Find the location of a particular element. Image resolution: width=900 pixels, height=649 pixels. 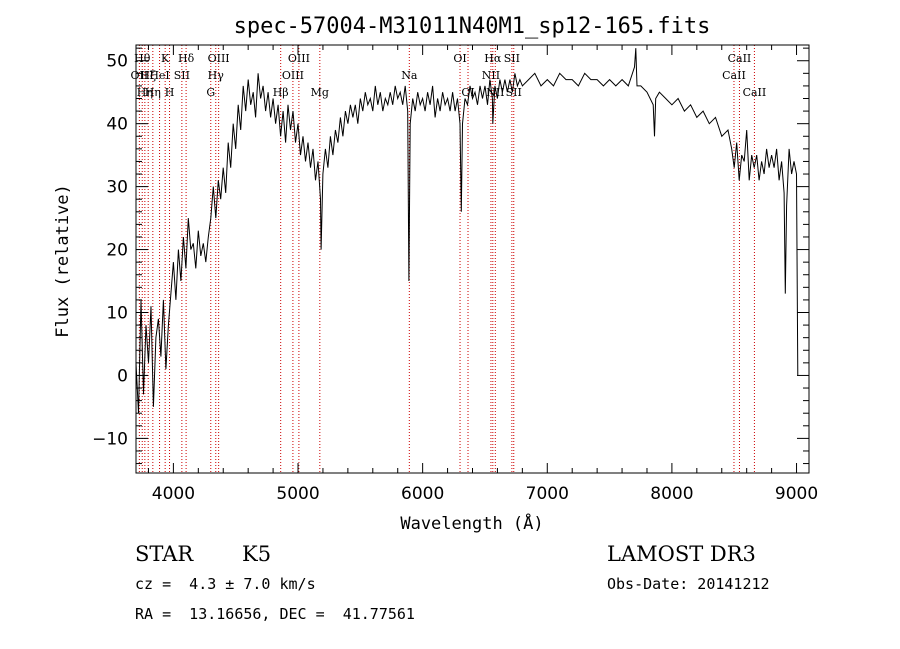

y-axis-label: Flux (relative) is located at coordinates (63, 261).